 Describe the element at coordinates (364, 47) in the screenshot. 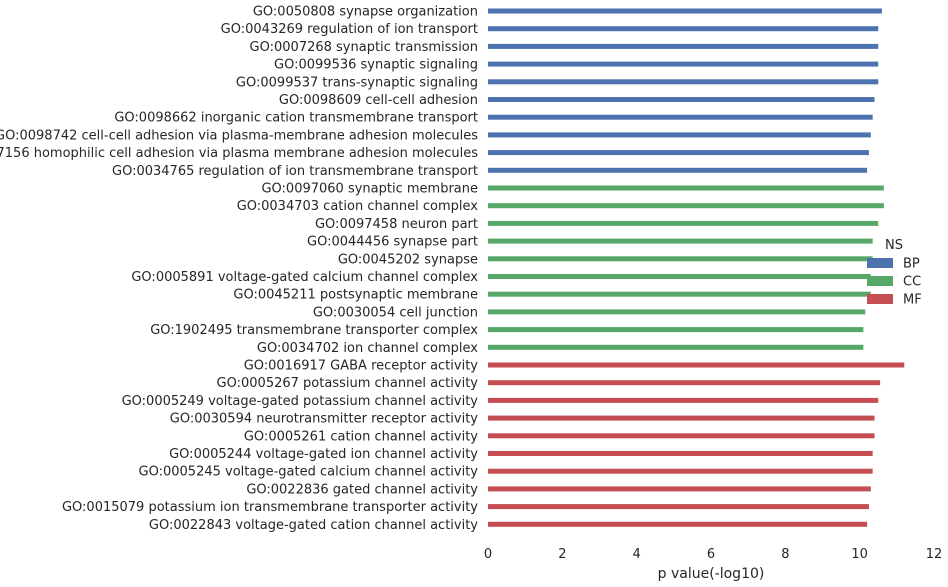

I see `category-label: GO:0007268 synaptic transmission` at that location.